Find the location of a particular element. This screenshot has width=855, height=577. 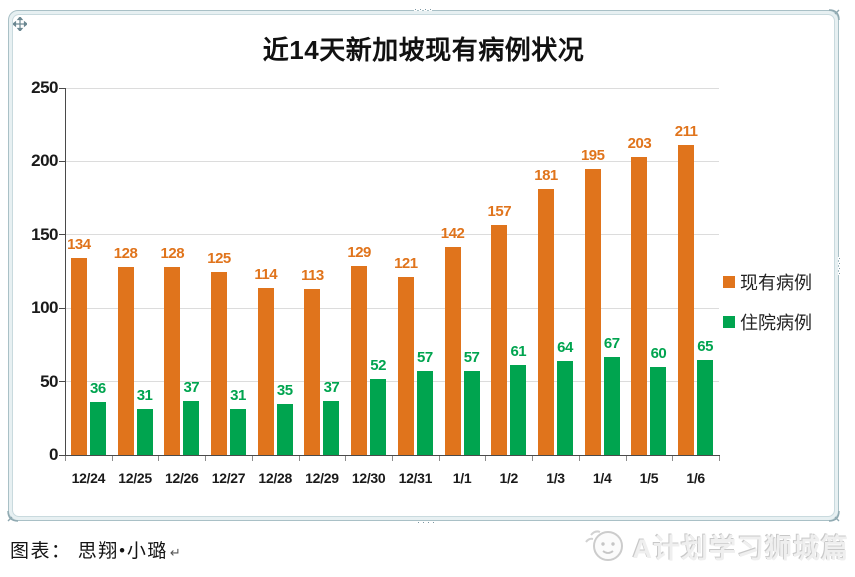

paragraph-return-mark: ↵ is located at coordinates (175, 552).